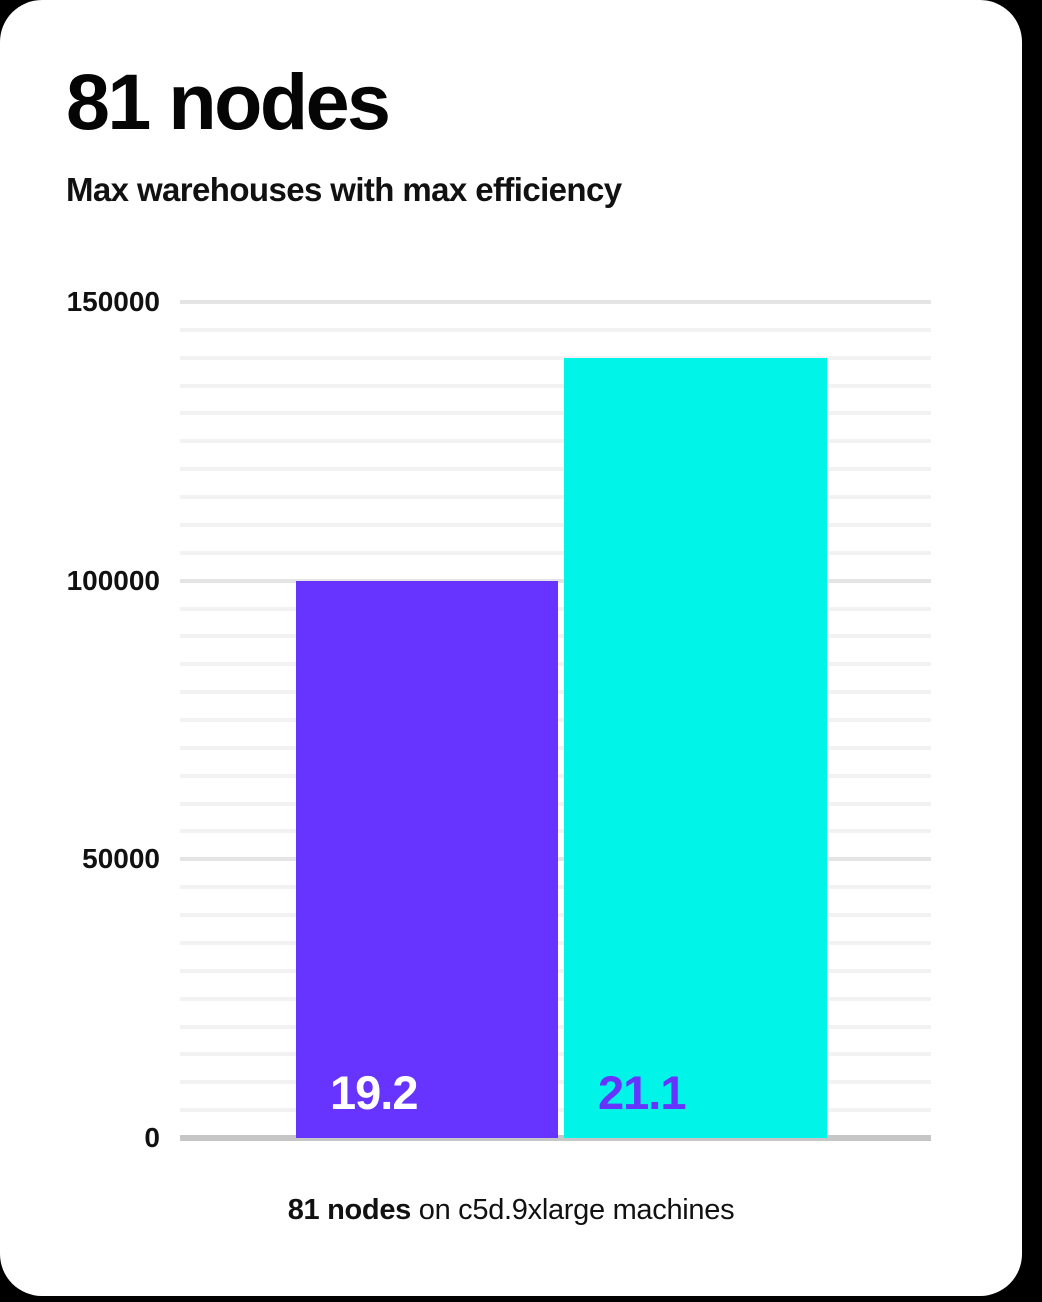  I want to click on bar-value-label: 19.2, so click(374, 1092).